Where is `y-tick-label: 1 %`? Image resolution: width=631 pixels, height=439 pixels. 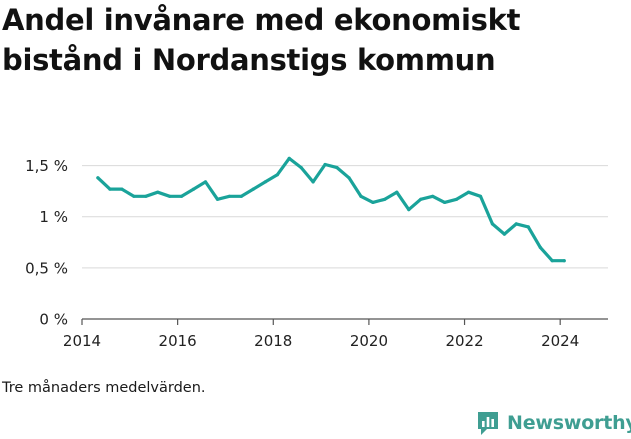 y-tick-label: 1 % is located at coordinates (53, 217).